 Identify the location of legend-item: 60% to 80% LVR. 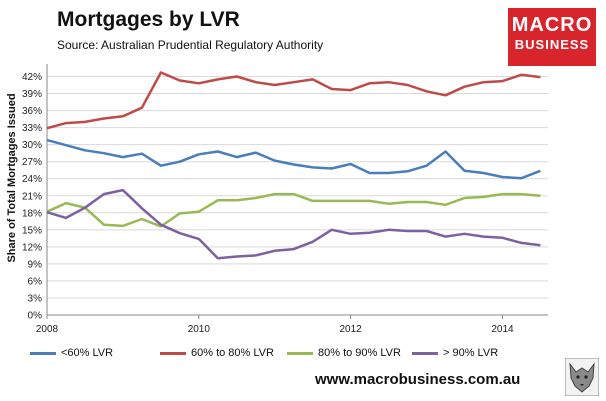
(217, 353).